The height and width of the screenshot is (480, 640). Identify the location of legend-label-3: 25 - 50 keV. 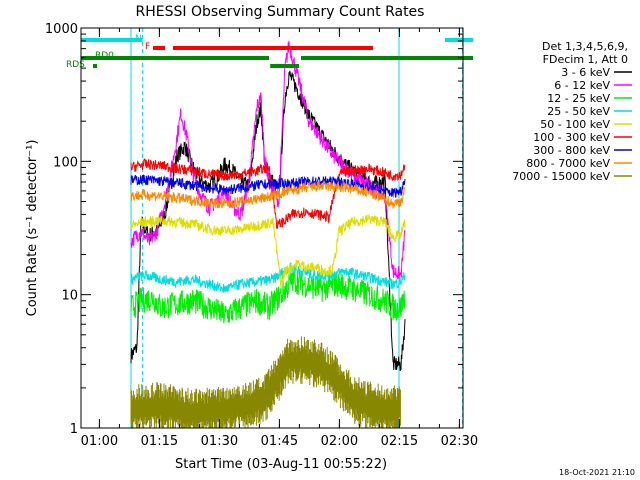
(578, 111).